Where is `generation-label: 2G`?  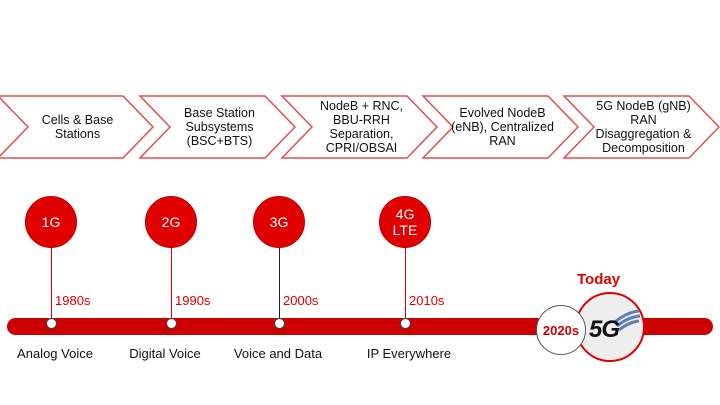 generation-label: 2G is located at coordinates (171, 222).